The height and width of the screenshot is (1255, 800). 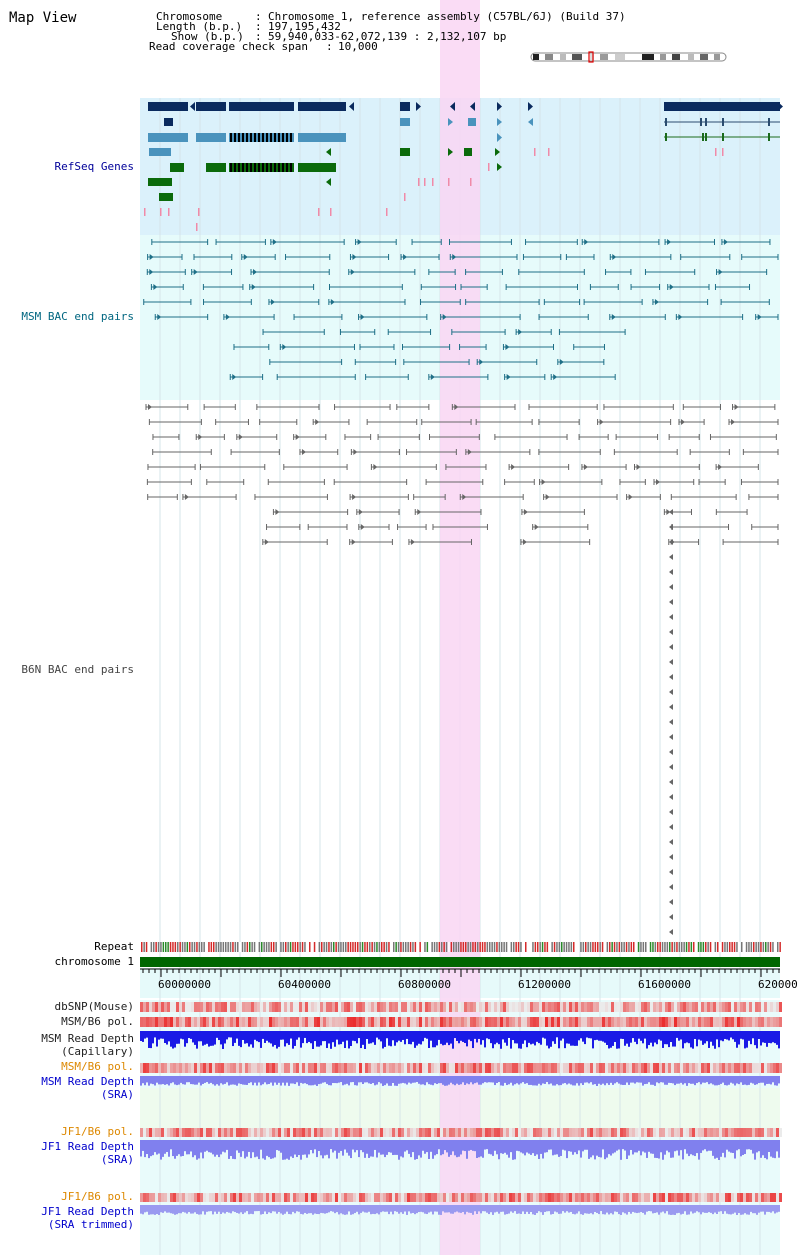 I want to click on chromosome-track-label: chromosome 1, so click(x=94, y=961).